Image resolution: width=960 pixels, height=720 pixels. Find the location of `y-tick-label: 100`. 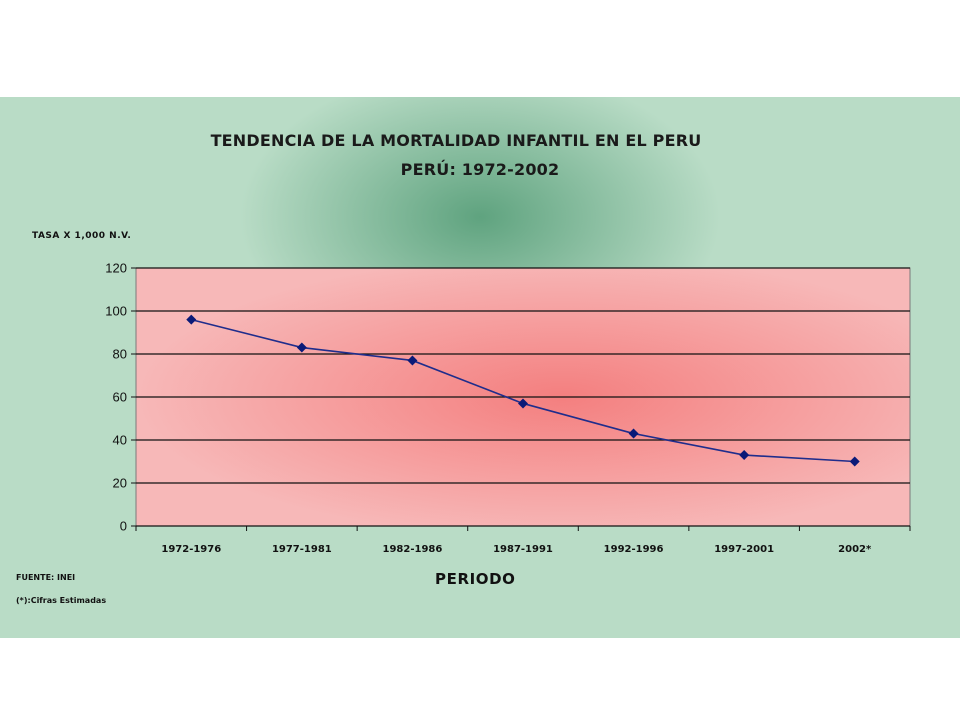

y-tick-label: 100 is located at coordinates (116, 311).